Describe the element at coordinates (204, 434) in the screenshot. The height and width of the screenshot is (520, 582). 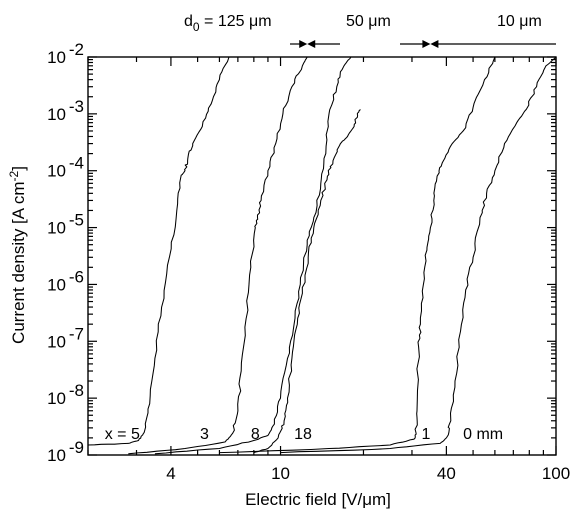
I see `curve-label-1: 3` at that location.